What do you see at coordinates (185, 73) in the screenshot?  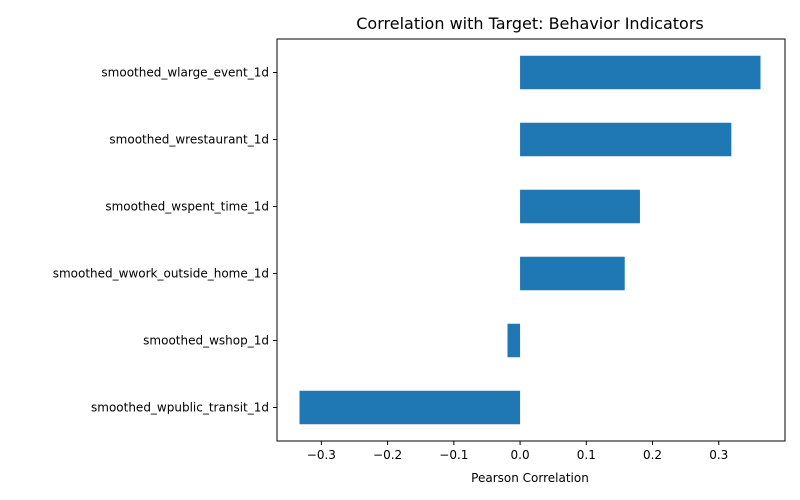 I see `y-tick-label: smoothed_wlarge_event_1d` at bounding box center [185, 73].